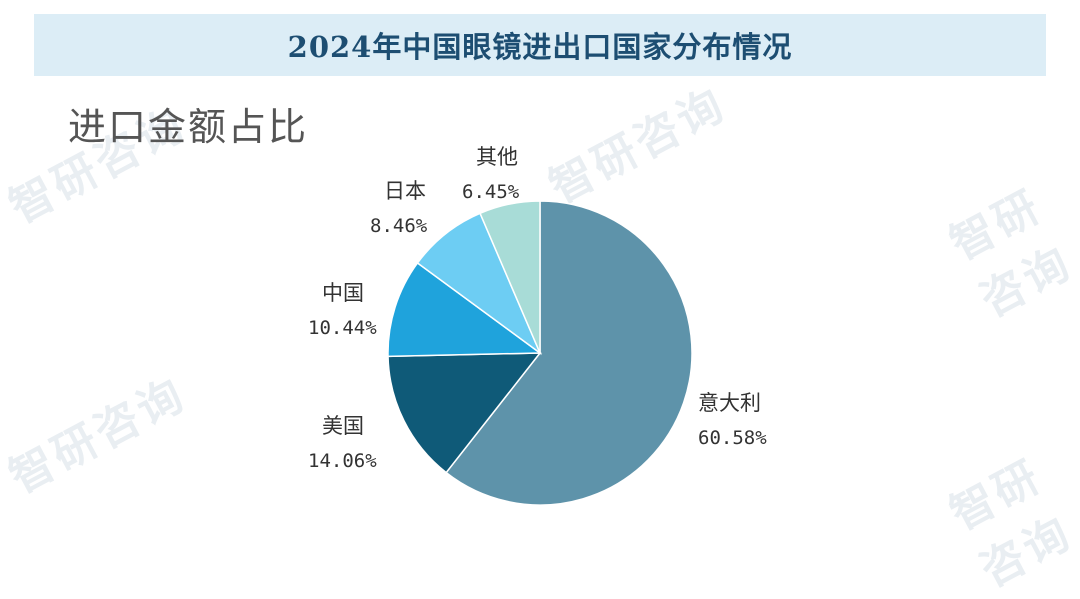 The image size is (1080, 599). I want to click on chart-subtitle: 进口金额占比, so click(188, 127).